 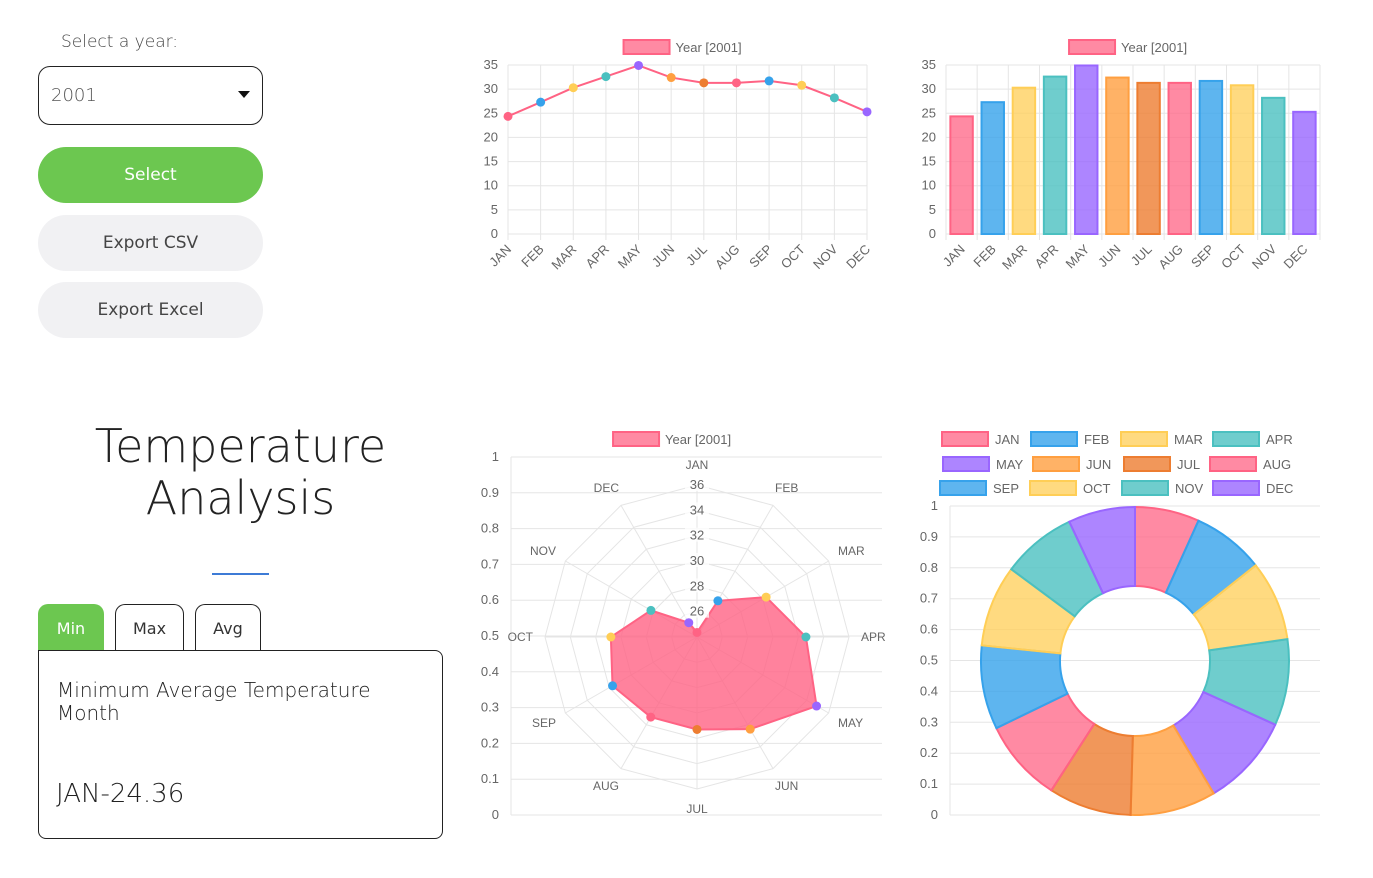 I want to click on doughnut-chart-legend-label: MAY, so click(x=1010, y=464).